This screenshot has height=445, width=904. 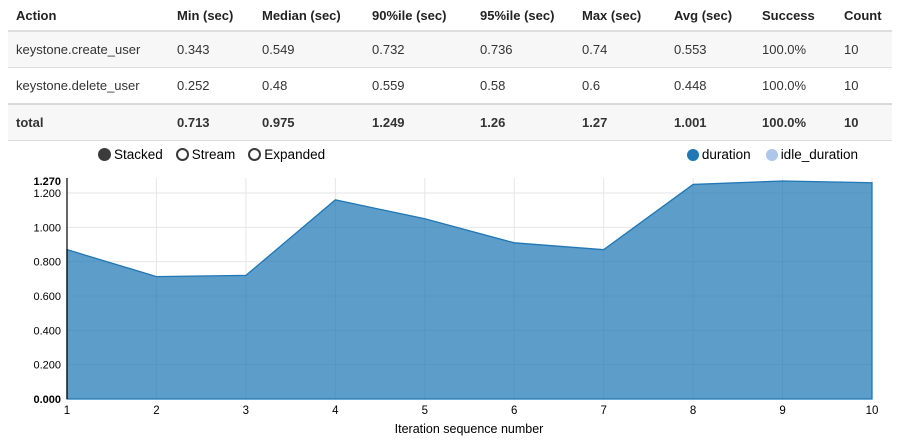 What do you see at coordinates (88, 122) in the screenshot?
I see `cell-action: total` at bounding box center [88, 122].